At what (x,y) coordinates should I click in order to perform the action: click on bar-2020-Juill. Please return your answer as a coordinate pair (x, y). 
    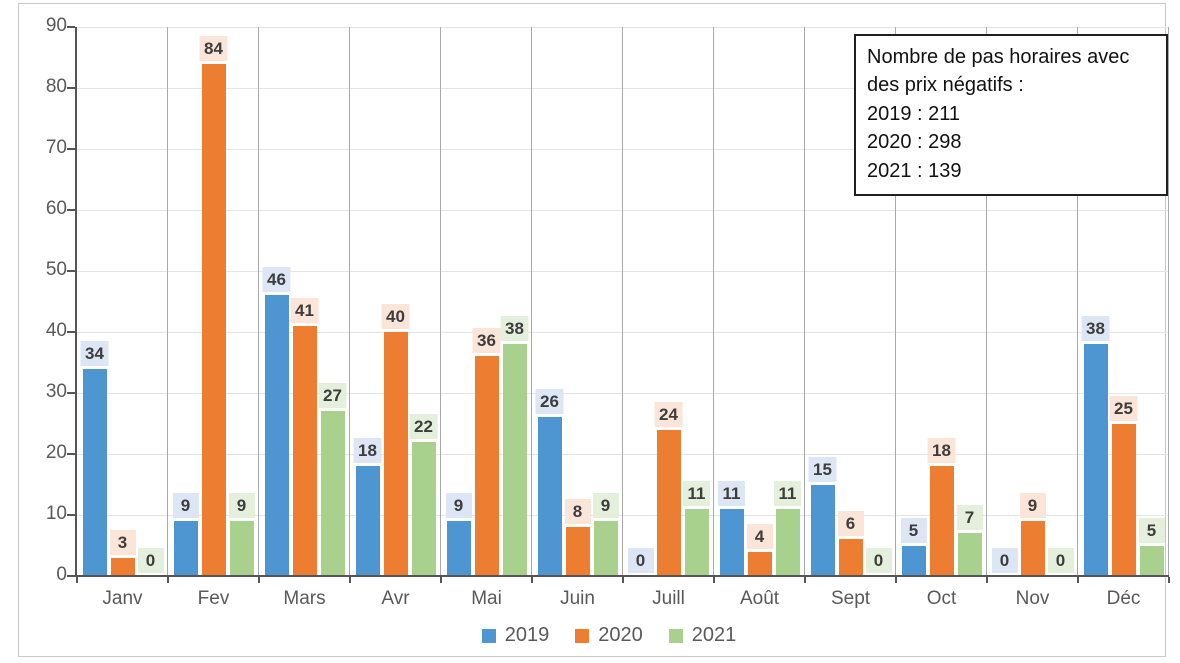
    Looking at the image, I should click on (668, 502).